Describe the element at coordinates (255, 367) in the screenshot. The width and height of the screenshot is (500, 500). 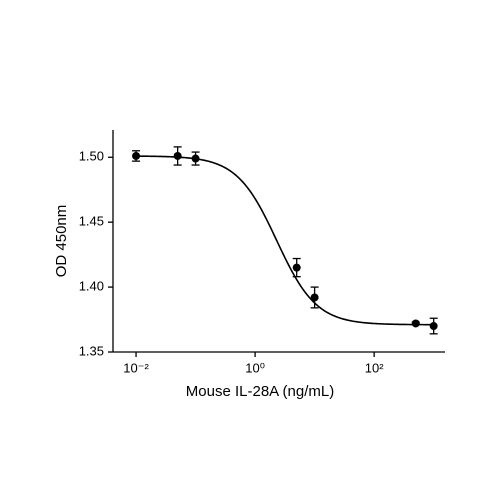
I see `x-tick-label: 10⁰` at that location.